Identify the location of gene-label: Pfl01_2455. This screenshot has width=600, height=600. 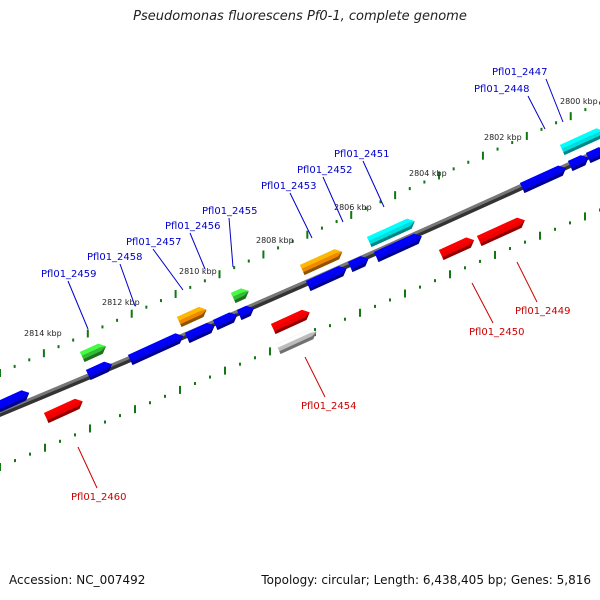
(230, 211).